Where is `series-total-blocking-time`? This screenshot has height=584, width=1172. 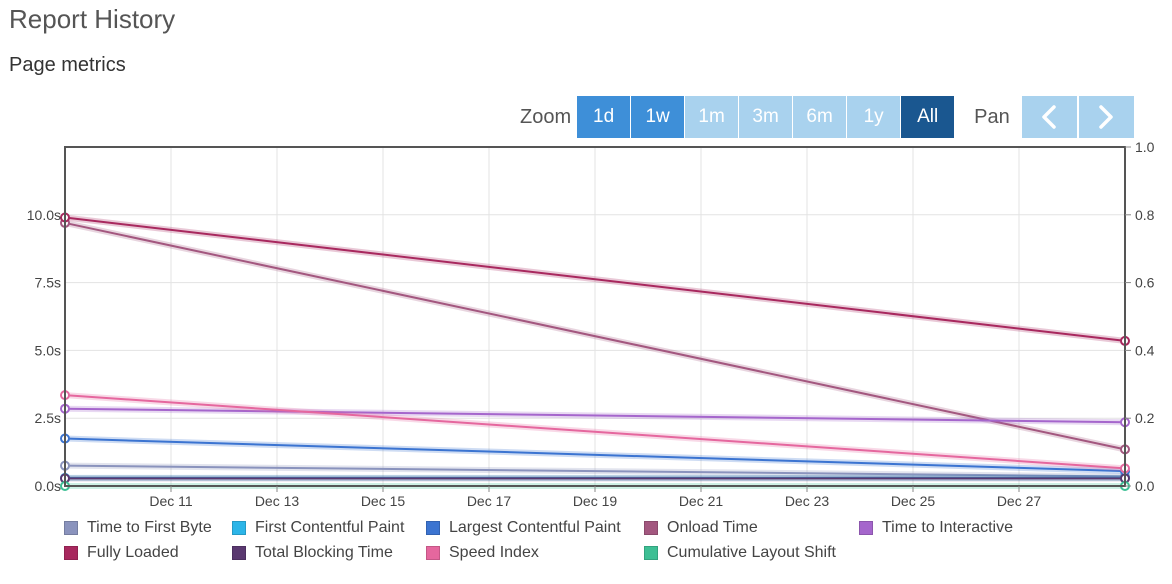 series-total-blocking-time is located at coordinates (595, 478).